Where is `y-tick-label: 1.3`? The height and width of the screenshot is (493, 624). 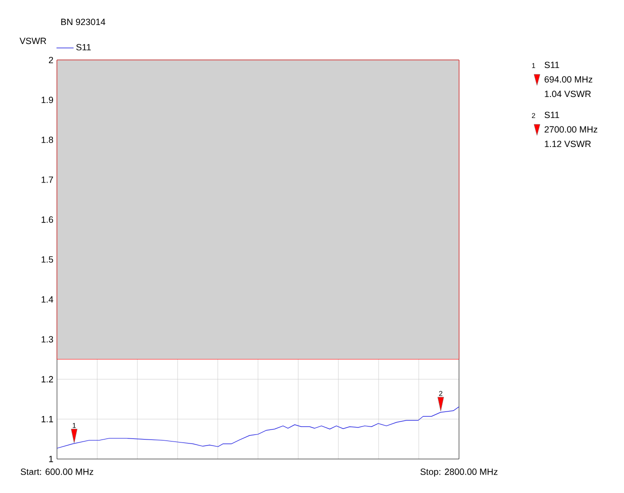
y-tick-label: 1.3 is located at coordinates (48, 339).